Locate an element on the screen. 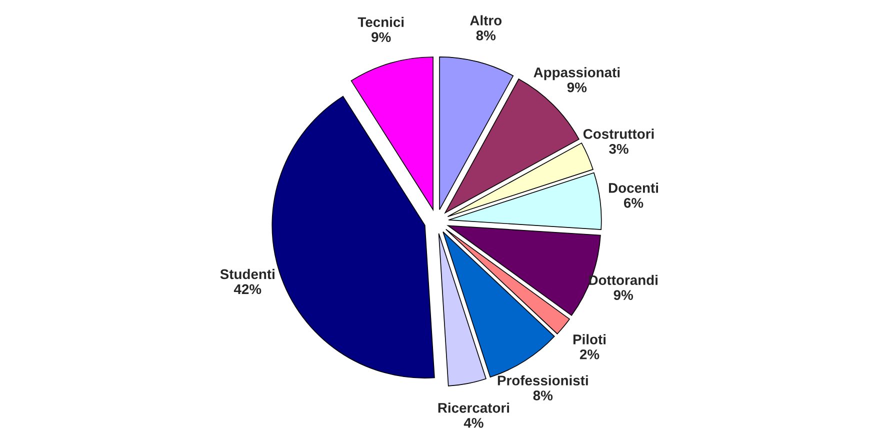 The height and width of the screenshot is (443, 873). slice-label: Piloti is located at coordinates (589, 339).